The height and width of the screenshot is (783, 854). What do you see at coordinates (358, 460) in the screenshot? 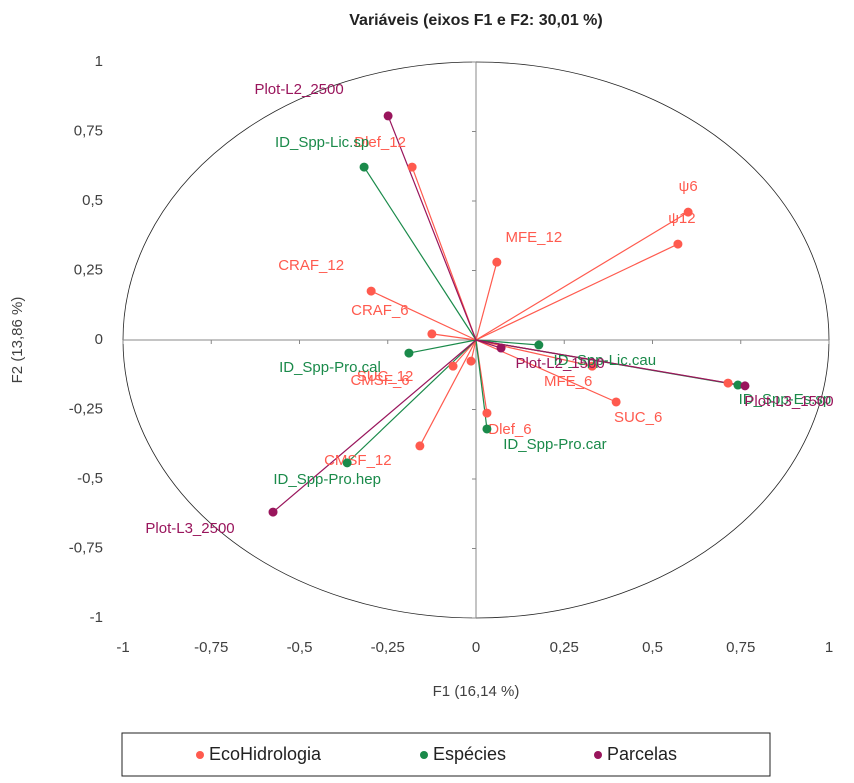
I see `point-label: CMSF_12` at bounding box center [358, 460].